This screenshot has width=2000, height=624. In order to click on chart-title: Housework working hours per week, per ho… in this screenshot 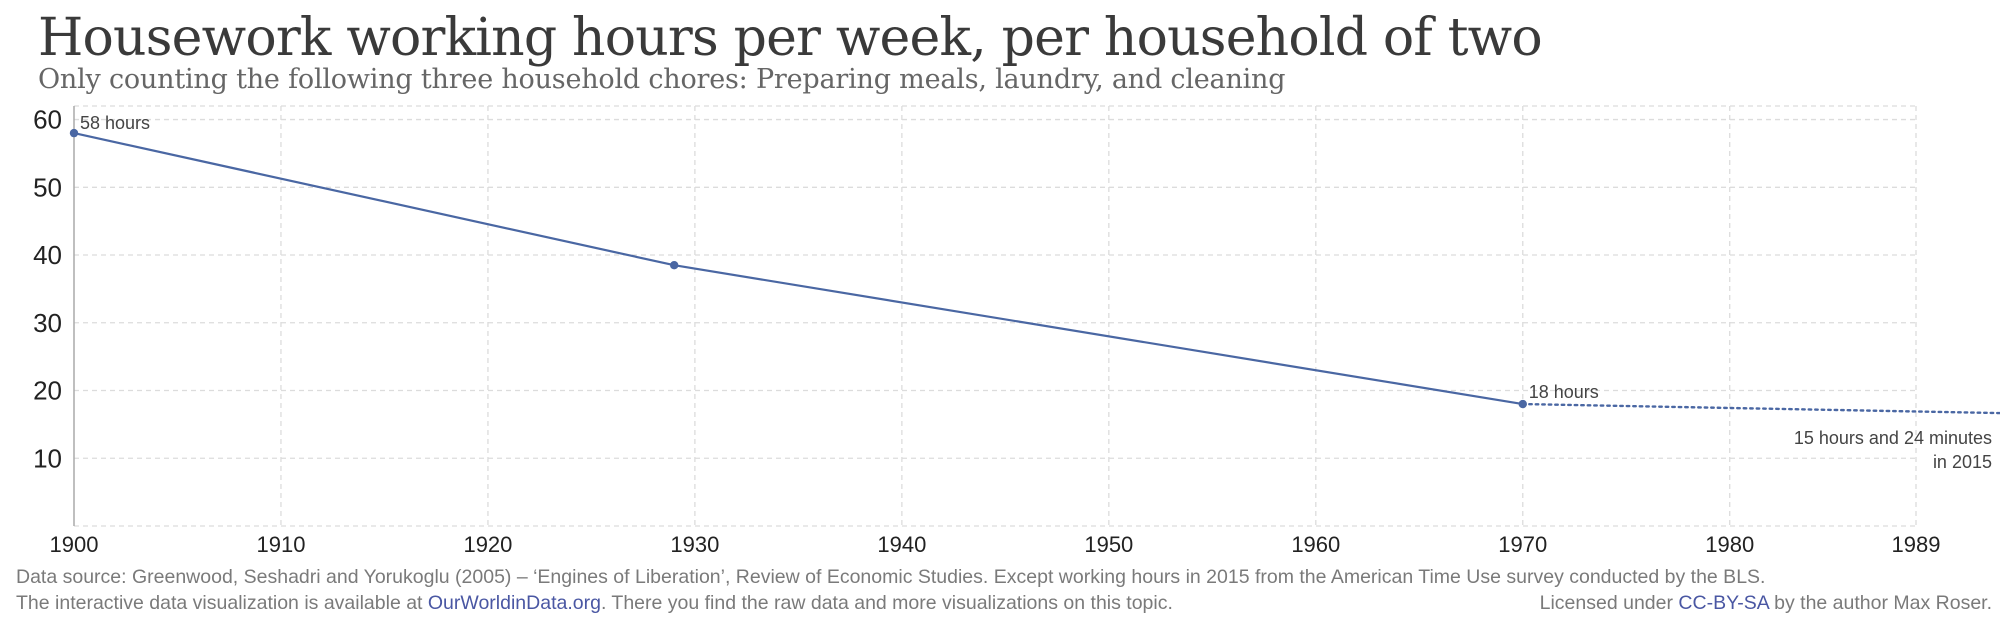, I will do `click(790, 38)`.